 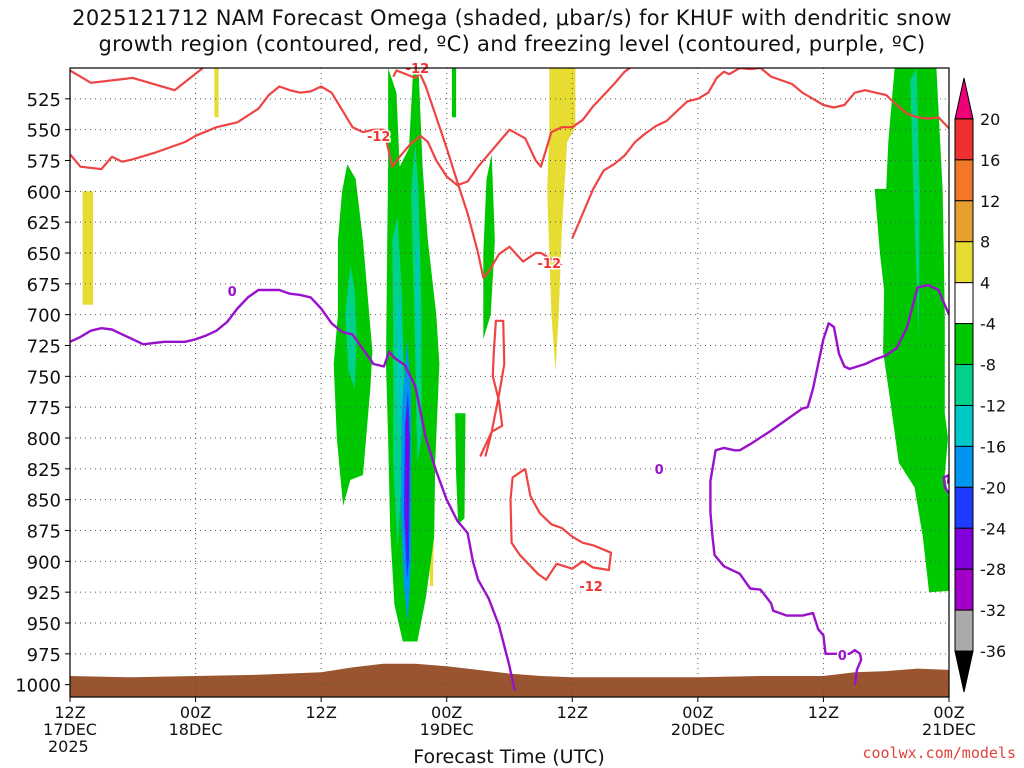 I want to click on dgz-label-3: -12, so click(x=591, y=587).